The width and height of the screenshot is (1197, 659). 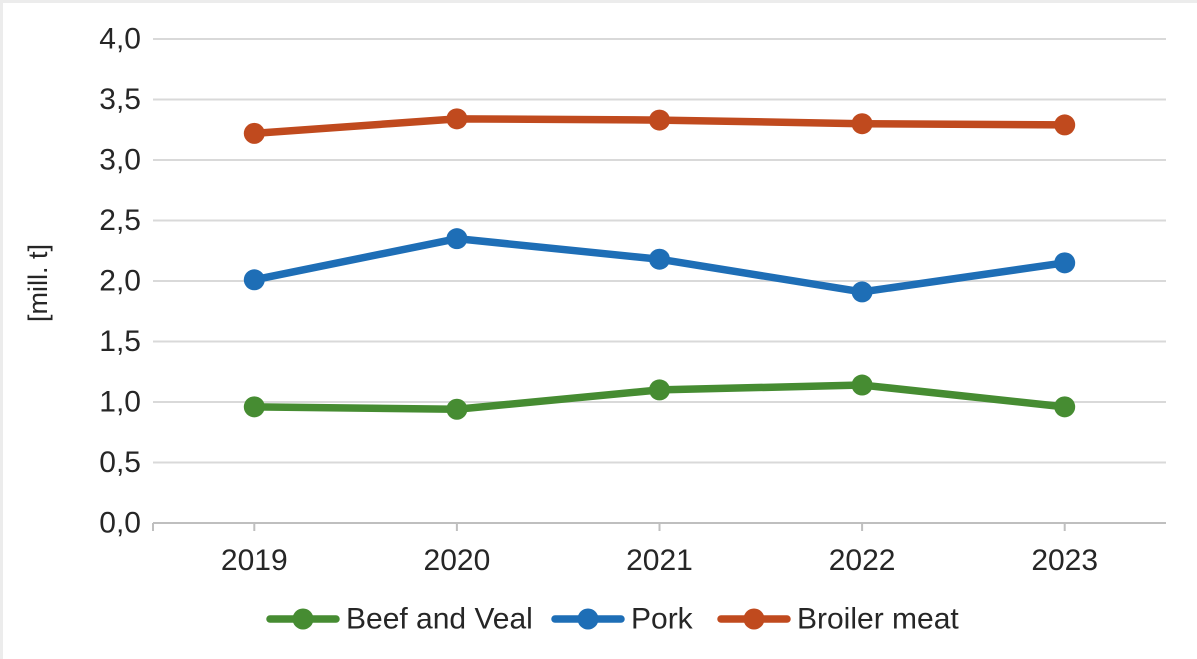 I want to click on x-tick-label: 2020, so click(x=457, y=560).